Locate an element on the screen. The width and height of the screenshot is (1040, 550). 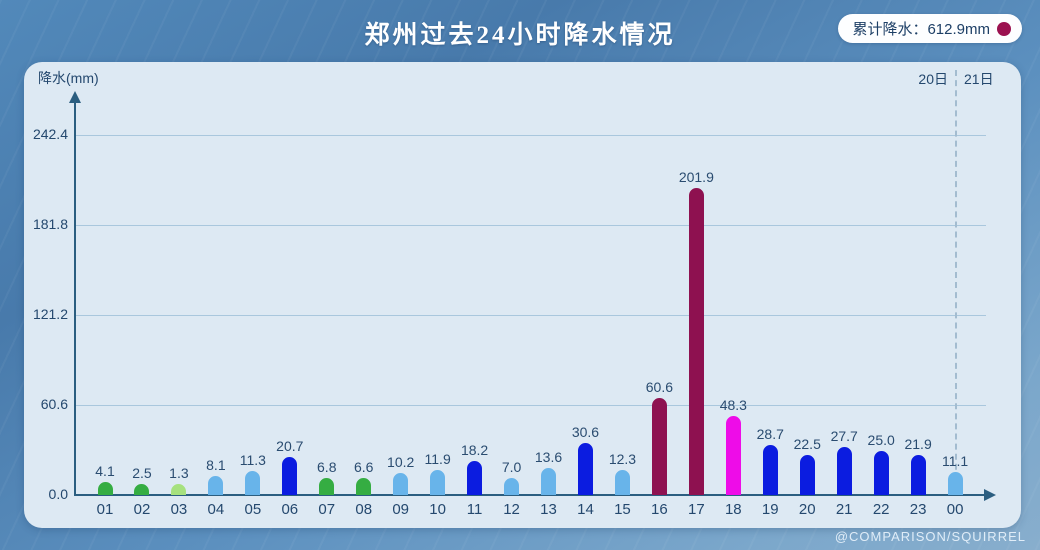
x-tick-hour-19: 19 is located at coordinates (770, 509).